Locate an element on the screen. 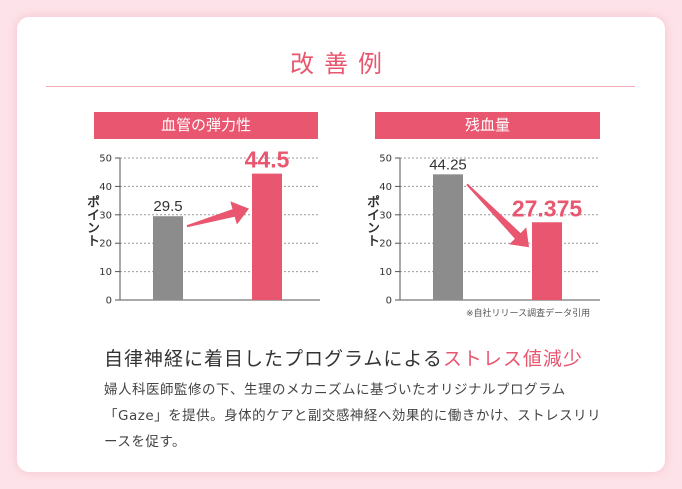 This screenshot has height=489, width=682. arrow-down-icon is located at coordinates (497, 215).